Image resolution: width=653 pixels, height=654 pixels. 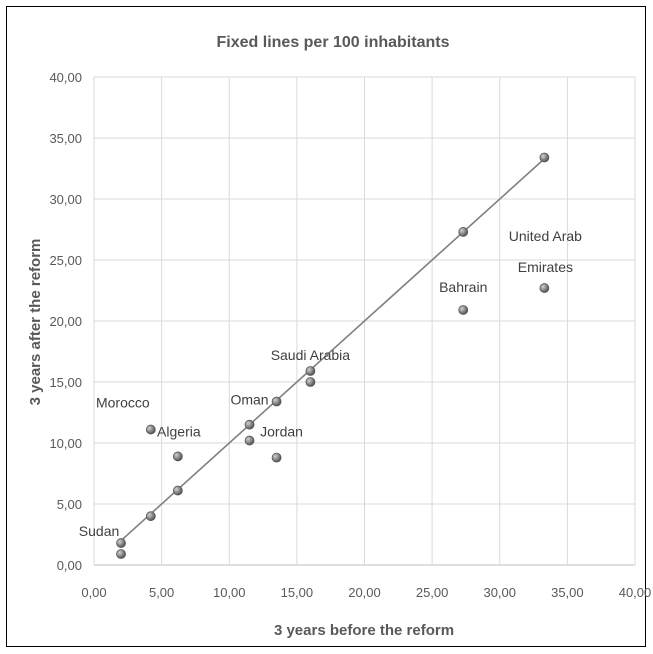 I want to click on x-tick-label: 0,00, so click(x=93, y=592).